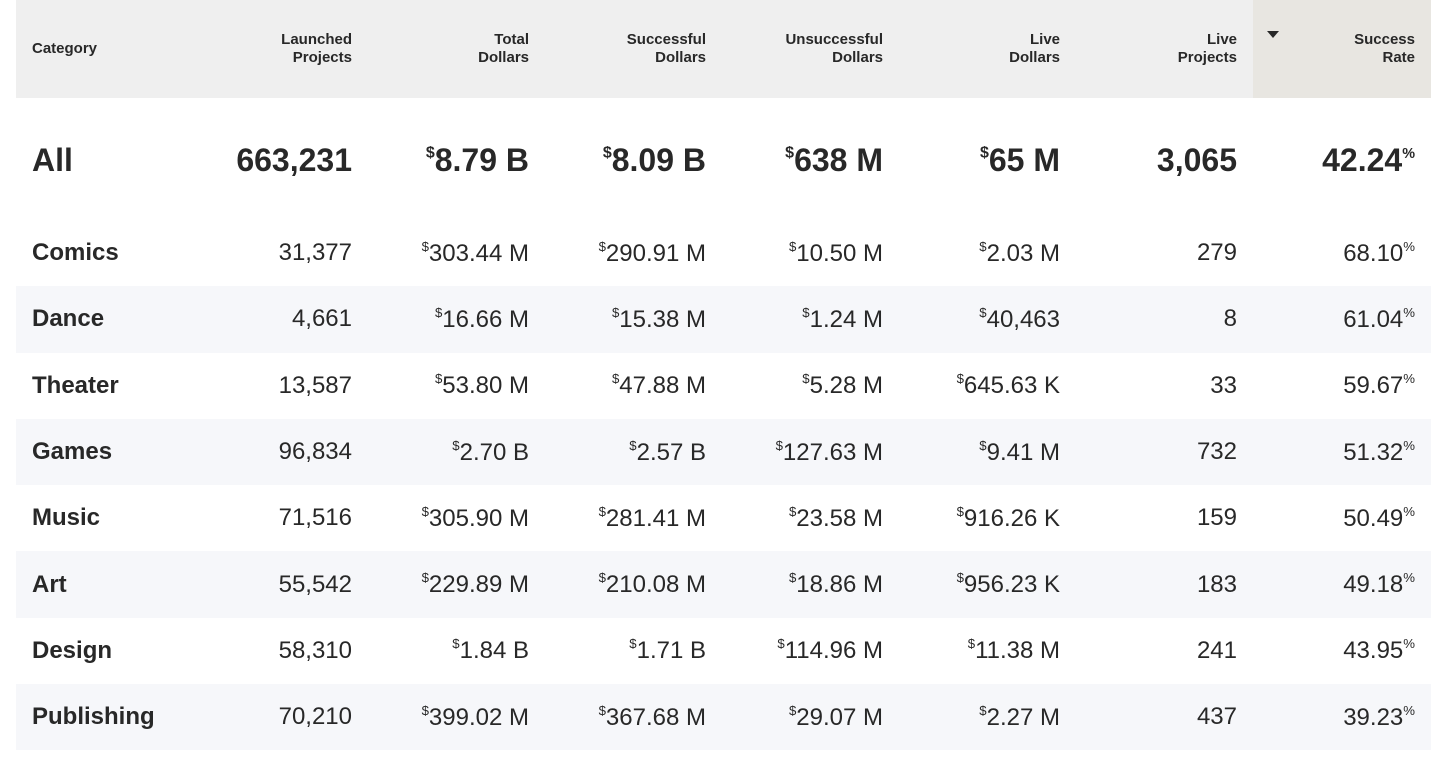 The width and height of the screenshot is (1456, 757). I want to click on total-dollars-cell: $8.79 B, so click(456, 159).